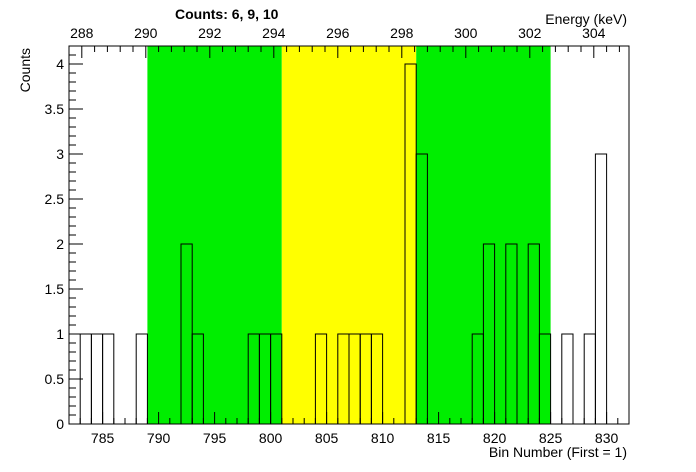 The height and width of the screenshot is (472, 696). I want to click on y-tick-label: 2.5, so click(55, 199).